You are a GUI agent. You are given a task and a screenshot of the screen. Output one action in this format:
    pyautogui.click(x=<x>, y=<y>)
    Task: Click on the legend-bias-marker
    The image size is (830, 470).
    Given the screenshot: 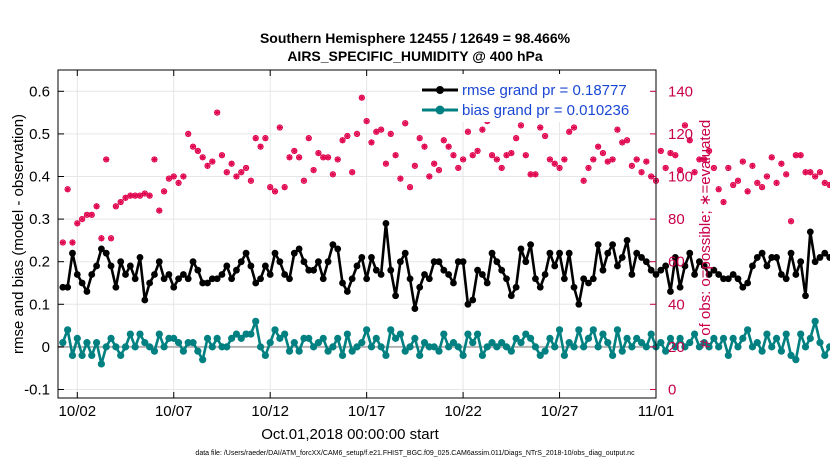 What is the action you would take?
    pyautogui.click(x=440, y=110)
    